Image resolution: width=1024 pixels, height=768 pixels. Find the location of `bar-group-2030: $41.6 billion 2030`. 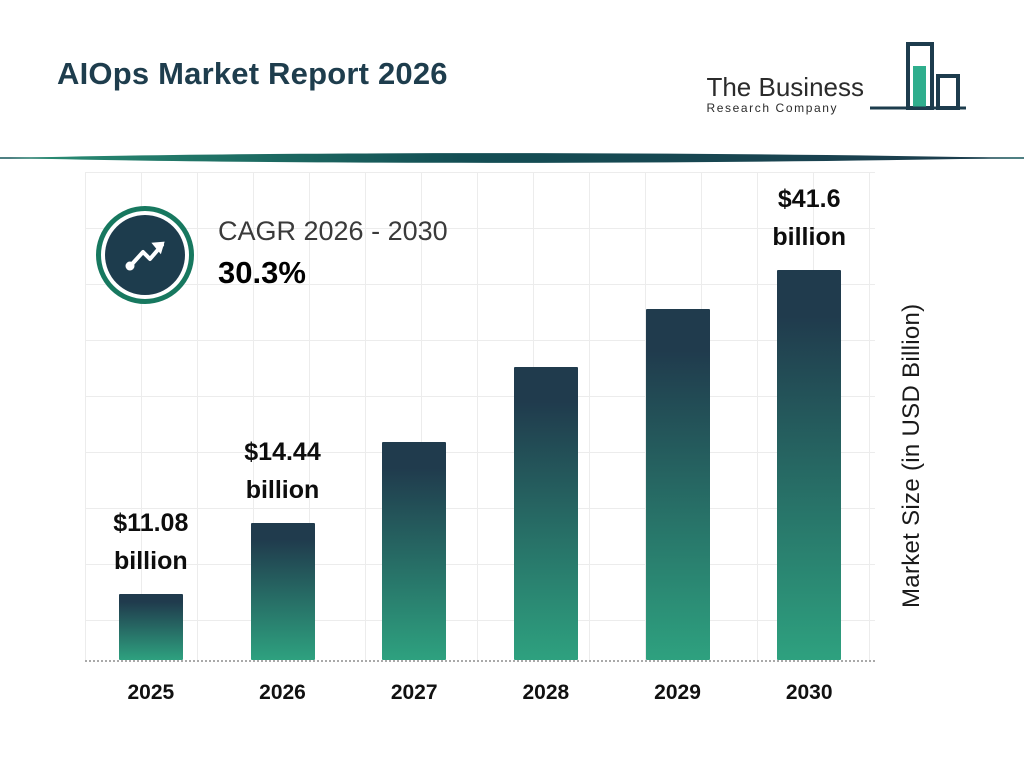

bar-group-2030: $41.6 billion 2030 is located at coordinates (809, 438).